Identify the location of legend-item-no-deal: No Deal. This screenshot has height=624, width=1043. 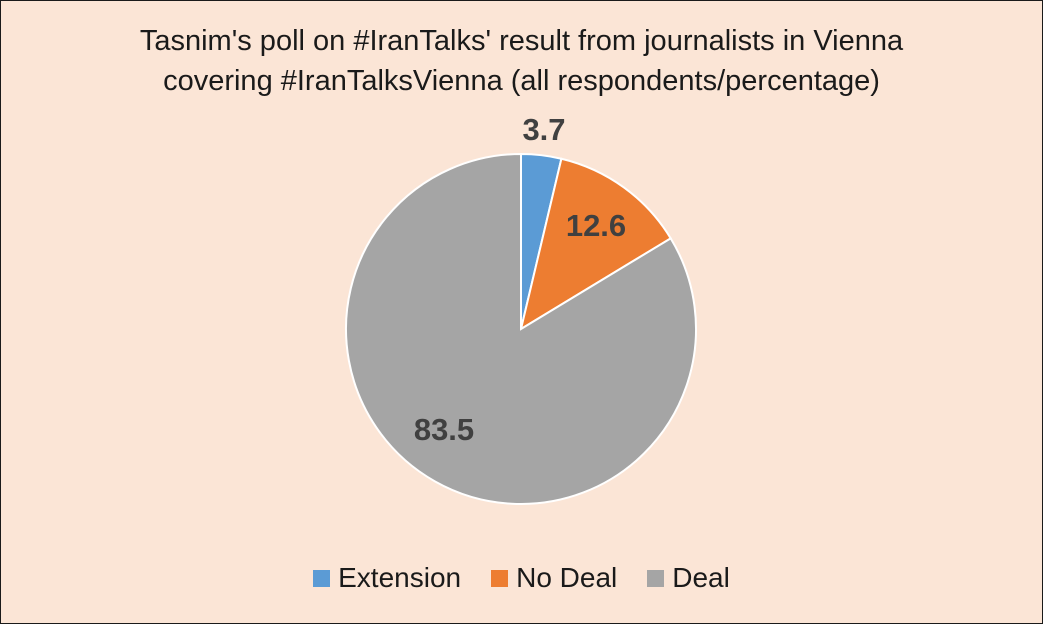
(554, 578).